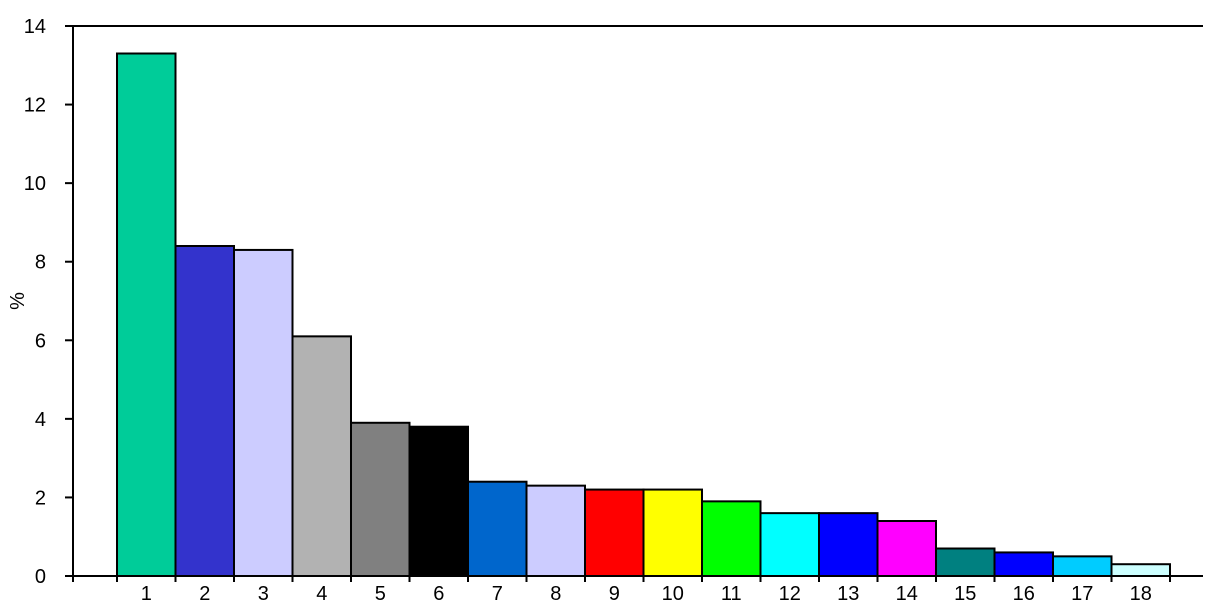 The image size is (1206, 604). I want to click on x-tick-label: 18, so click(1141, 593).